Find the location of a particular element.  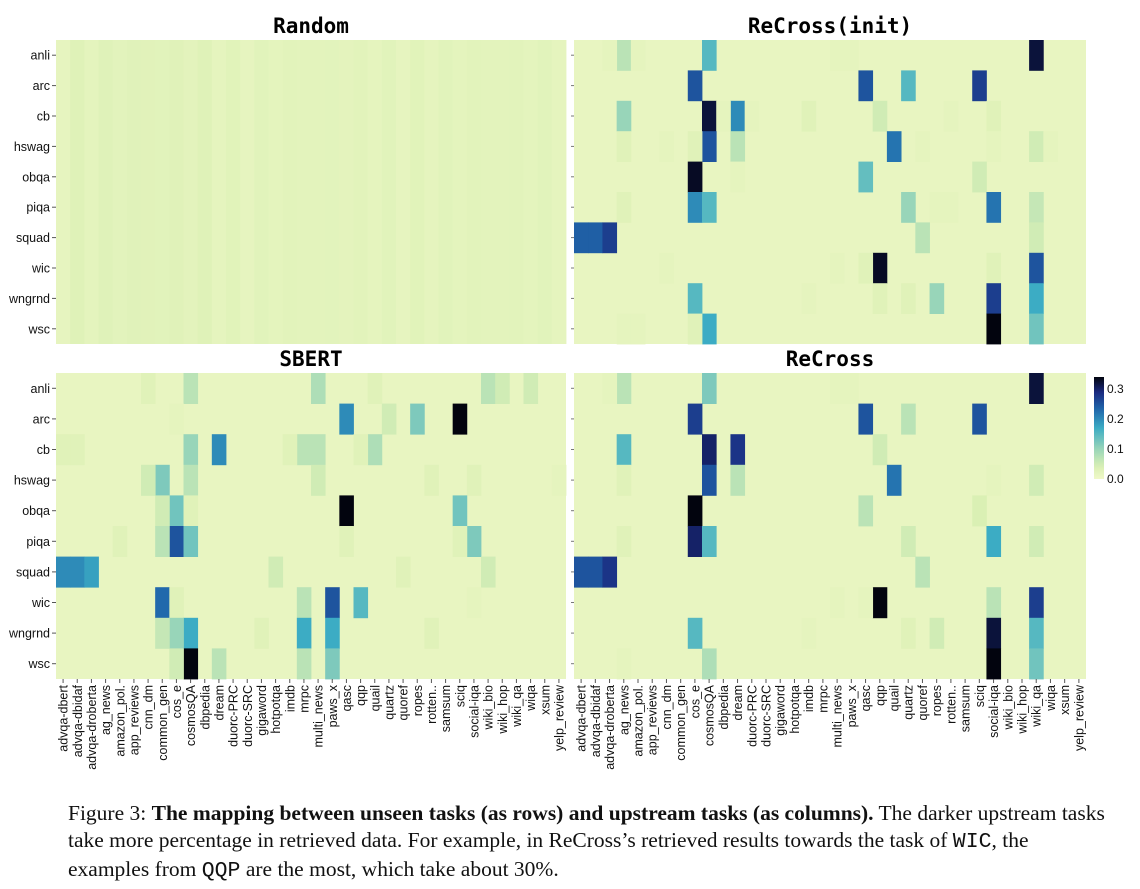

caption-text-c: are the most, which take about 30%. is located at coordinates (399, 869).